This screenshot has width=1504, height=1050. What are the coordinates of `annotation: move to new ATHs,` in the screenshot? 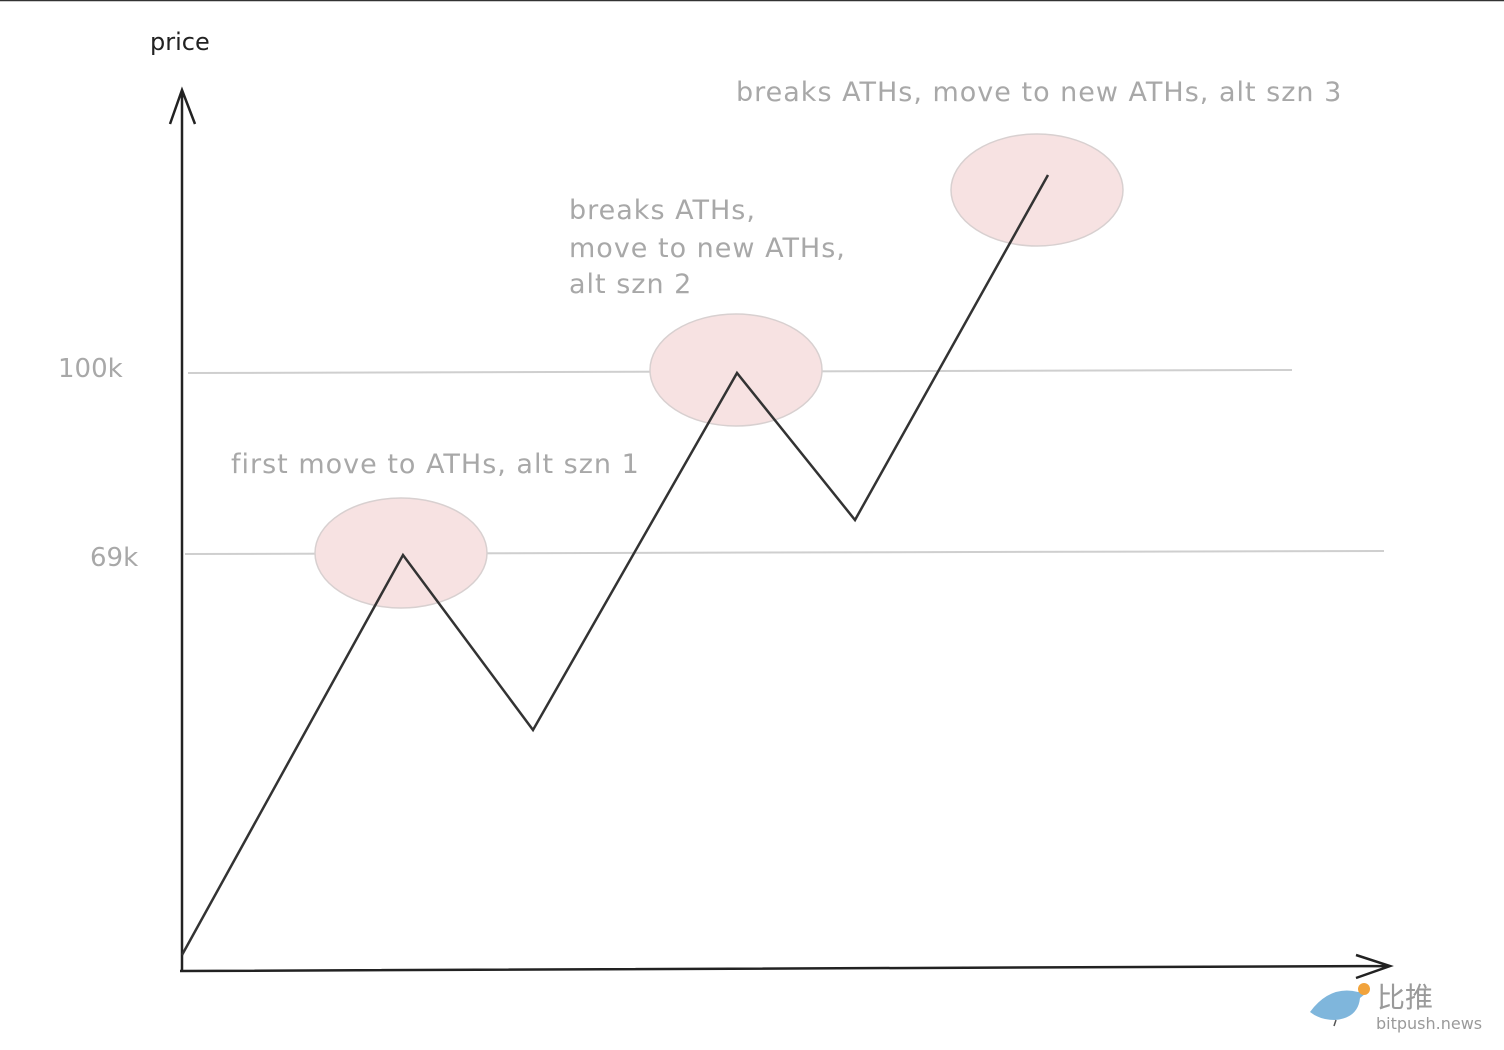 It's located at (707, 248).